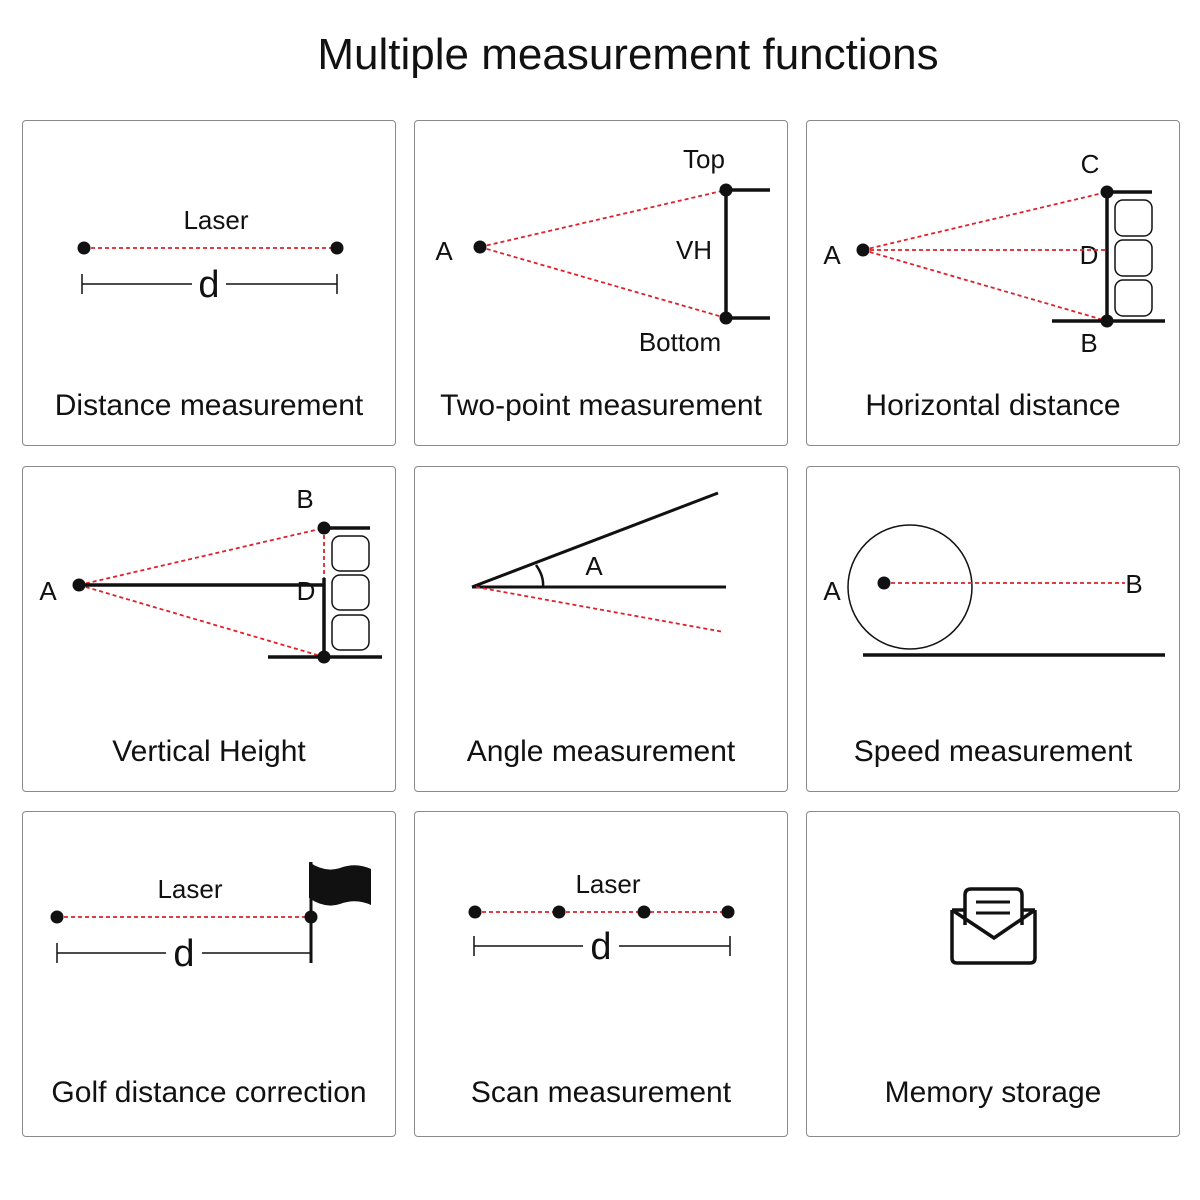 The width and height of the screenshot is (1200, 1200). What do you see at coordinates (600, 609) in the screenshot?
I see `laser-beam` at bounding box center [600, 609].